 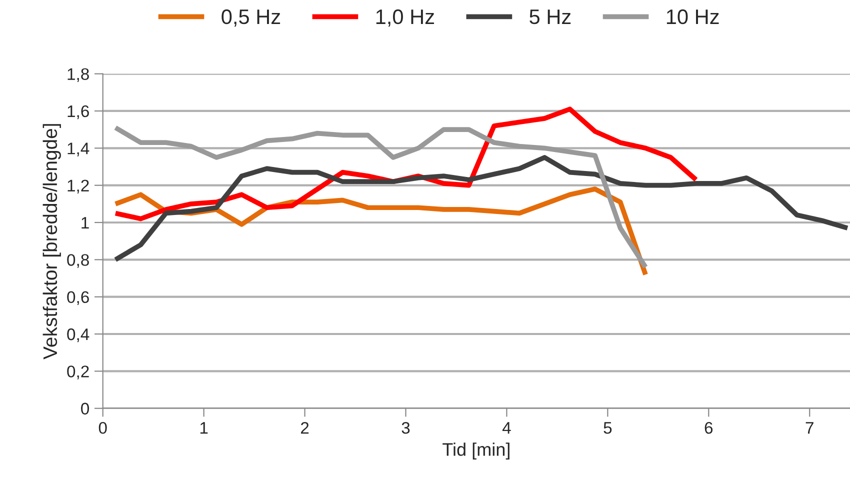 I want to click on x-tick-label: 4, so click(x=506, y=428).